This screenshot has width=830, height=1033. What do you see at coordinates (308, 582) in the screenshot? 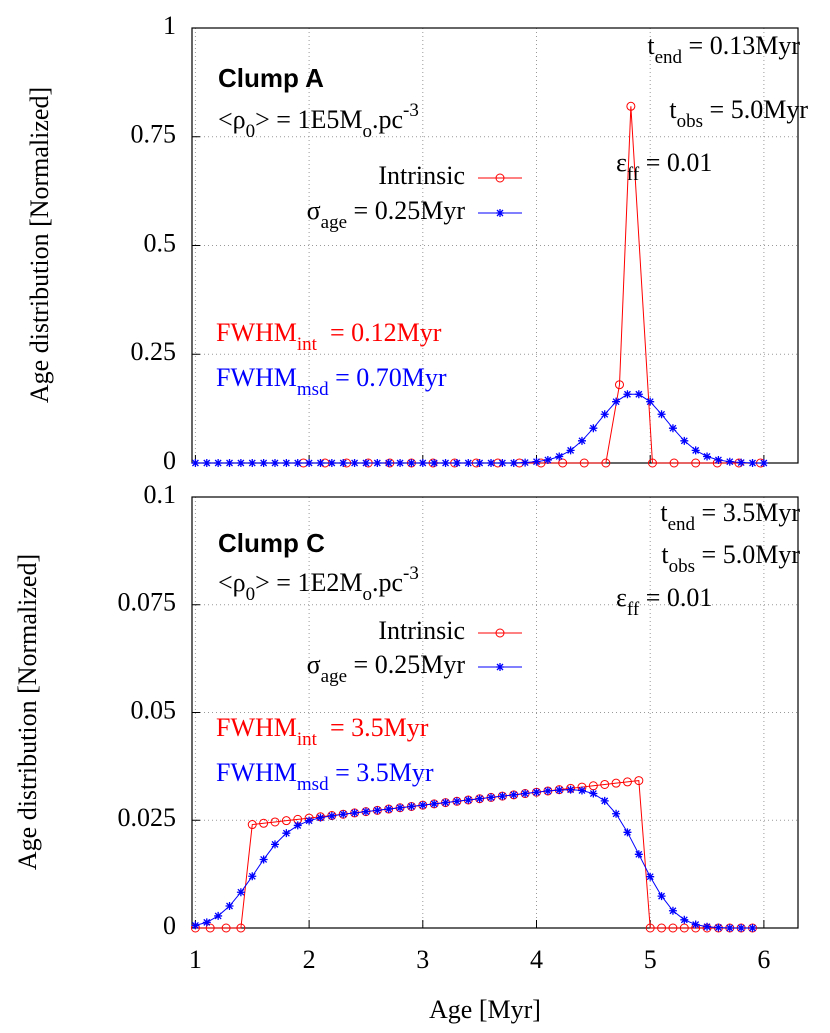
I see `text-segment: > = 1E2M` at bounding box center [308, 582].